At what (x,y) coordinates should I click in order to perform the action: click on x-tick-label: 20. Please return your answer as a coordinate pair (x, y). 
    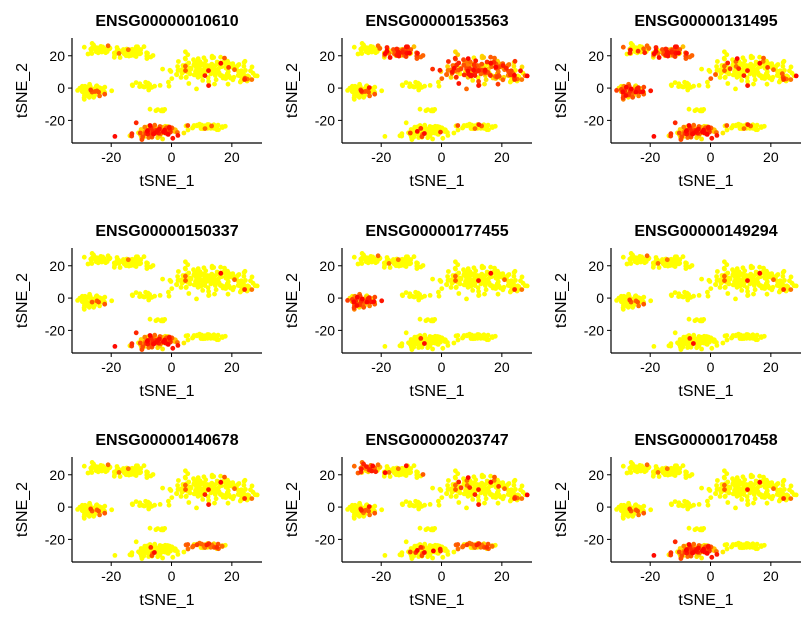
    Looking at the image, I should click on (502, 367).